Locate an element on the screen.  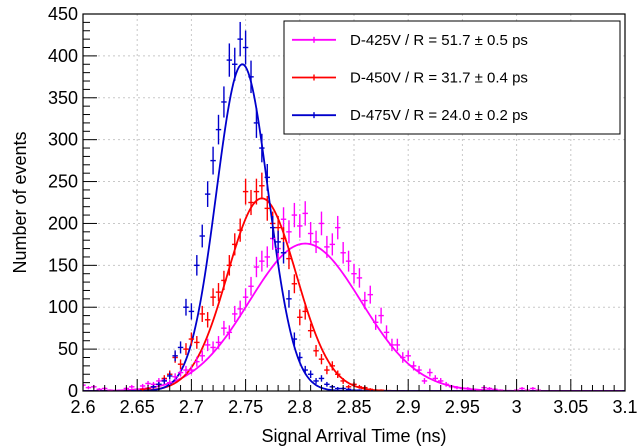
legend-item: D-425V / R = 51.7 ± 0.5 ps is located at coordinates (410, 40).